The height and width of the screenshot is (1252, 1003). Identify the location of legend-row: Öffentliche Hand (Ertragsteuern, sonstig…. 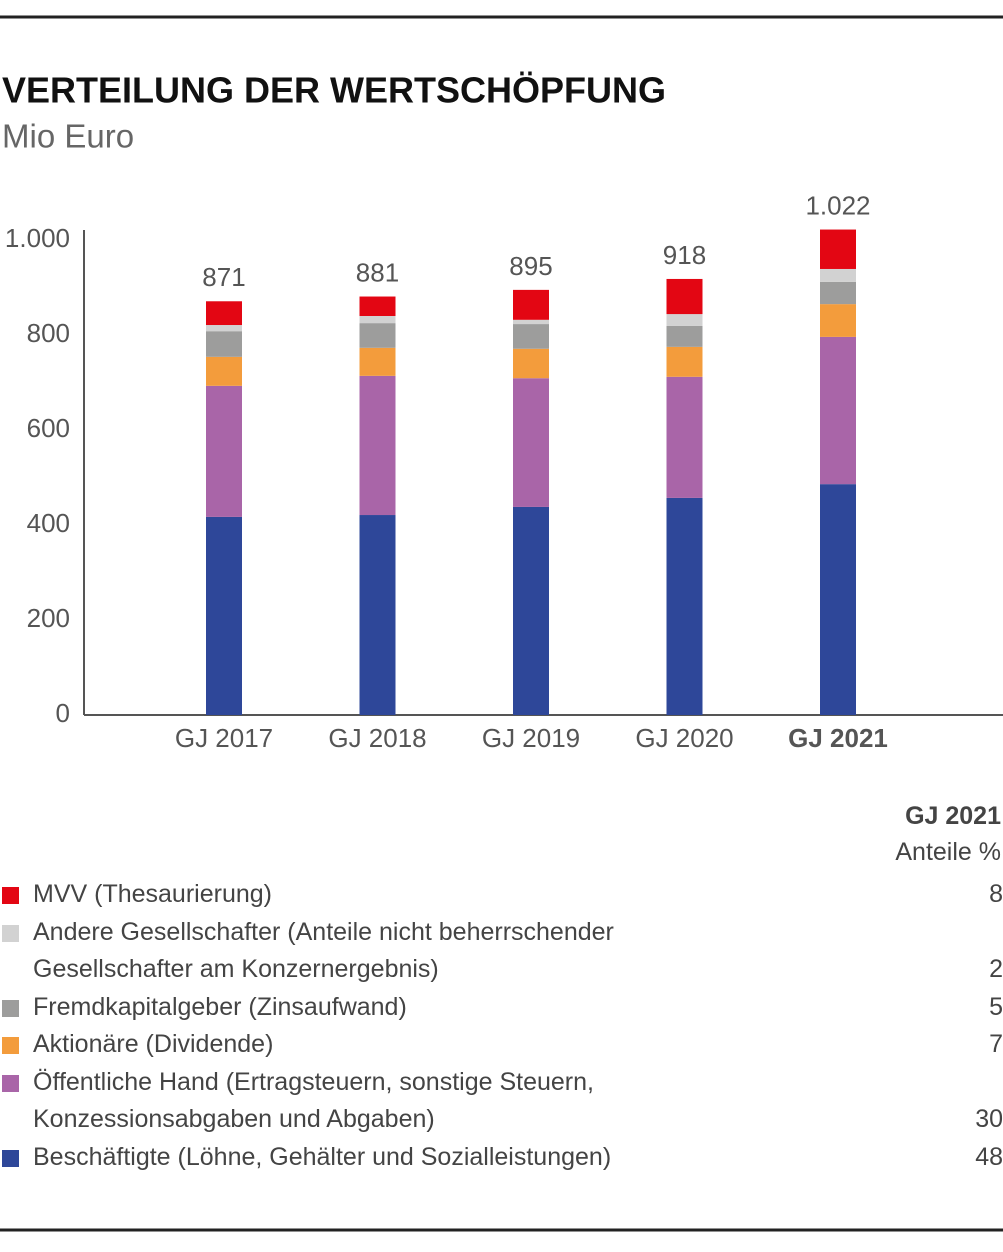
(501, 1101).